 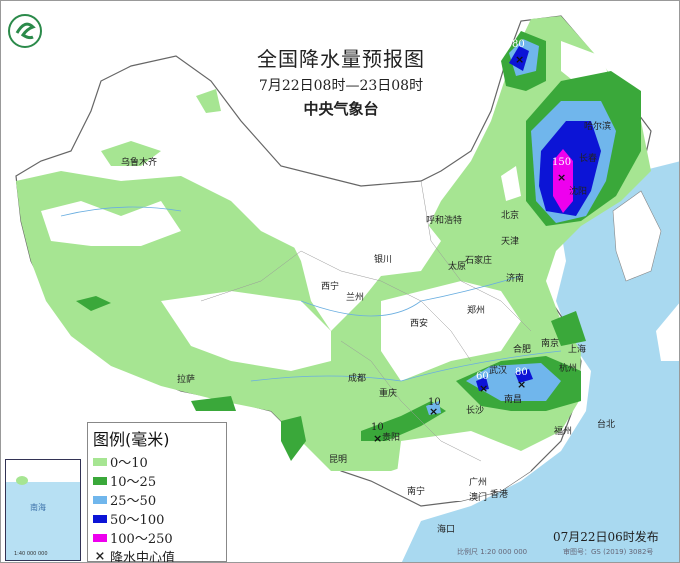 I want to click on city-label: 南昌, so click(x=513, y=400).